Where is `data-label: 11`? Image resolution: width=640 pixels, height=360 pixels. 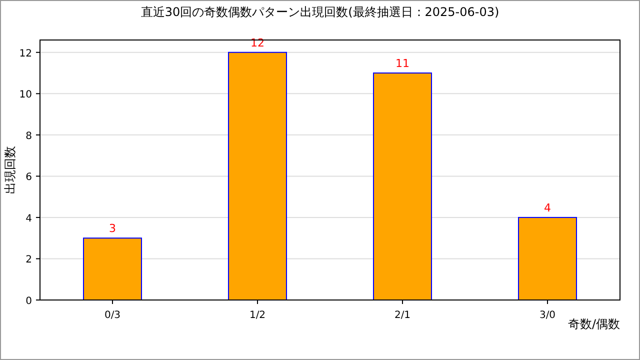 data-label: 11 is located at coordinates (403, 63).